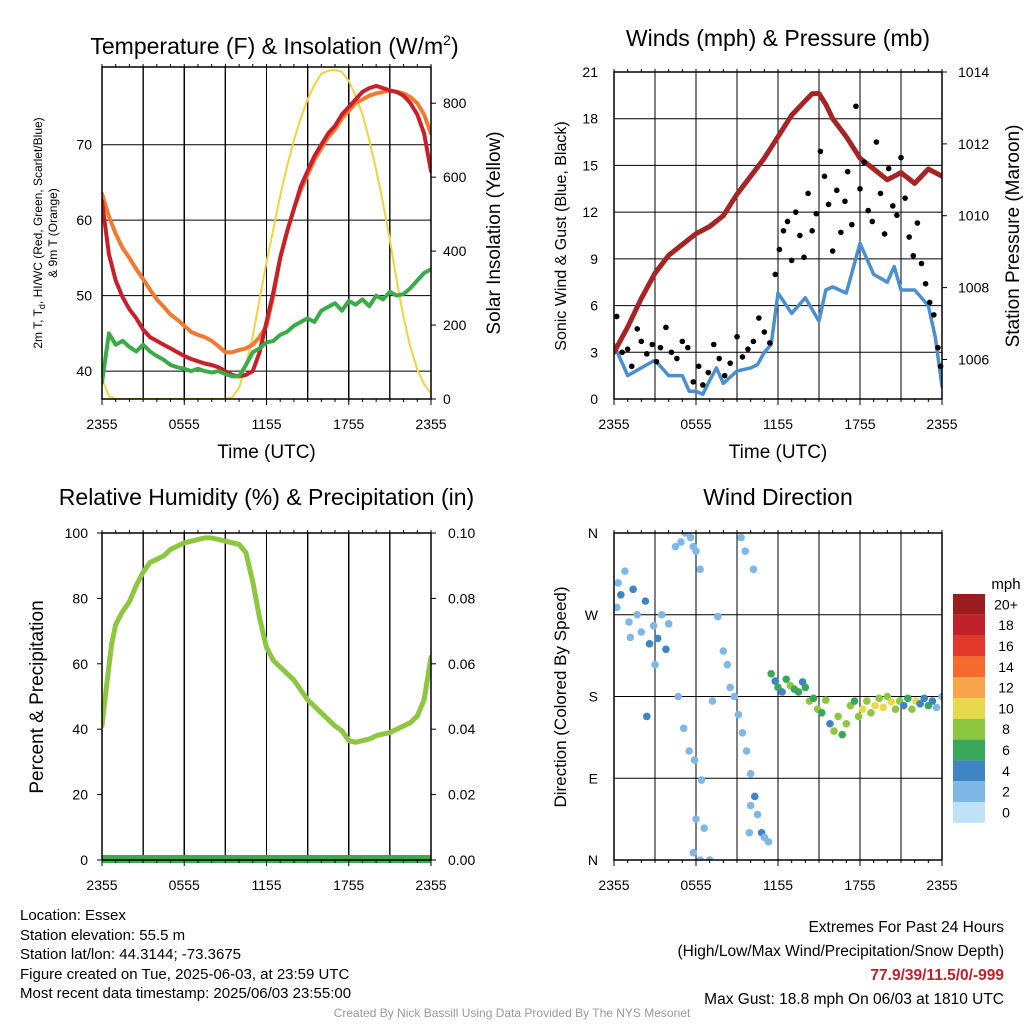 Image resolution: width=1024 pixels, height=1024 pixels. What do you see at coordinates (594, 259) in the screenshot?
I see `y-left-tick-label: 9` at bounding box center [594, 259].